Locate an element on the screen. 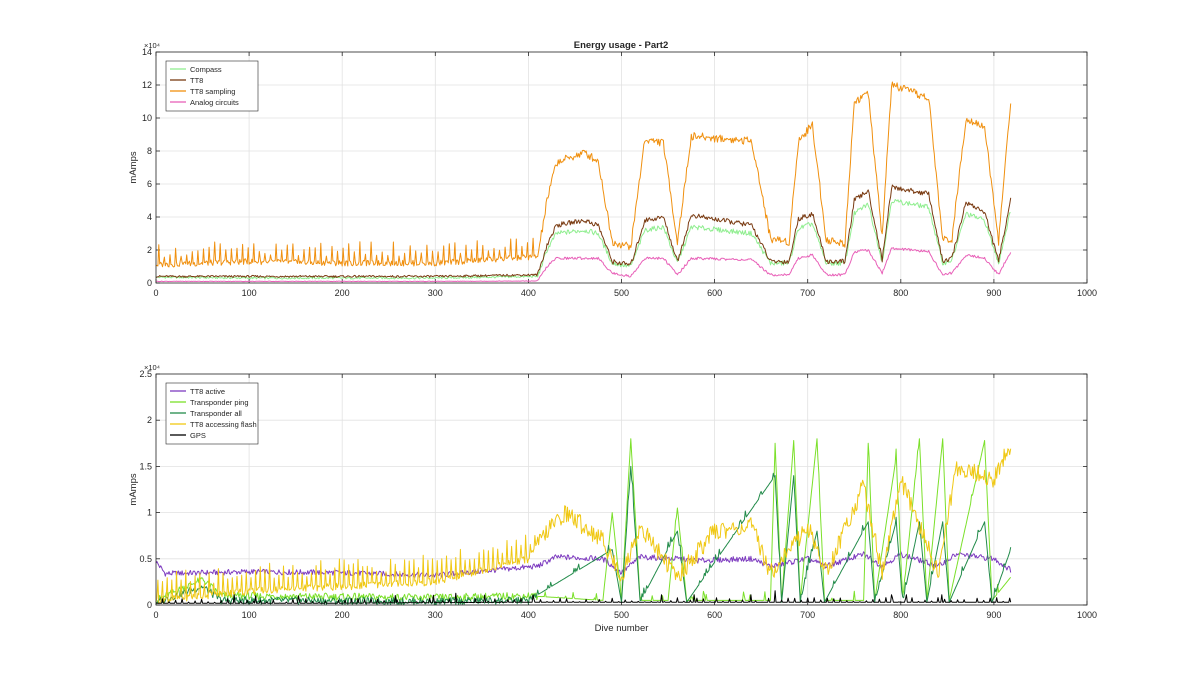  y-tick-label: 4 is located at coordinates (149, 217).